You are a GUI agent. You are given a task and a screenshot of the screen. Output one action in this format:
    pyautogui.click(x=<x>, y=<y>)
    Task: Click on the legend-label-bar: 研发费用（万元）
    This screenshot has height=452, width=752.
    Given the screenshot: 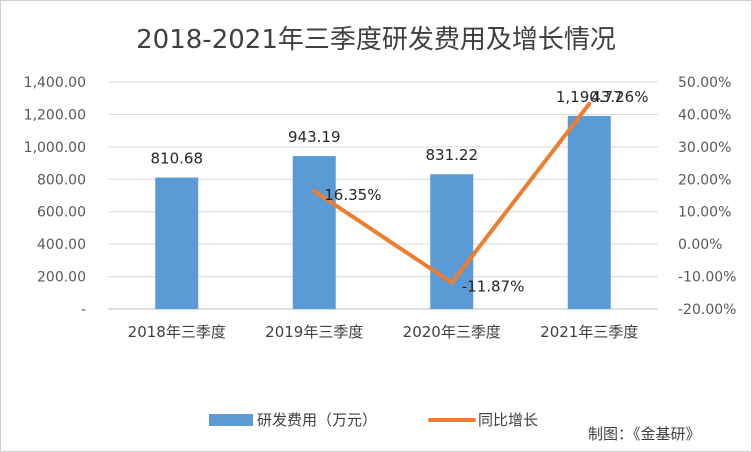 What is the action you would take?
    pyautogui.click(x=317, y=420)
    